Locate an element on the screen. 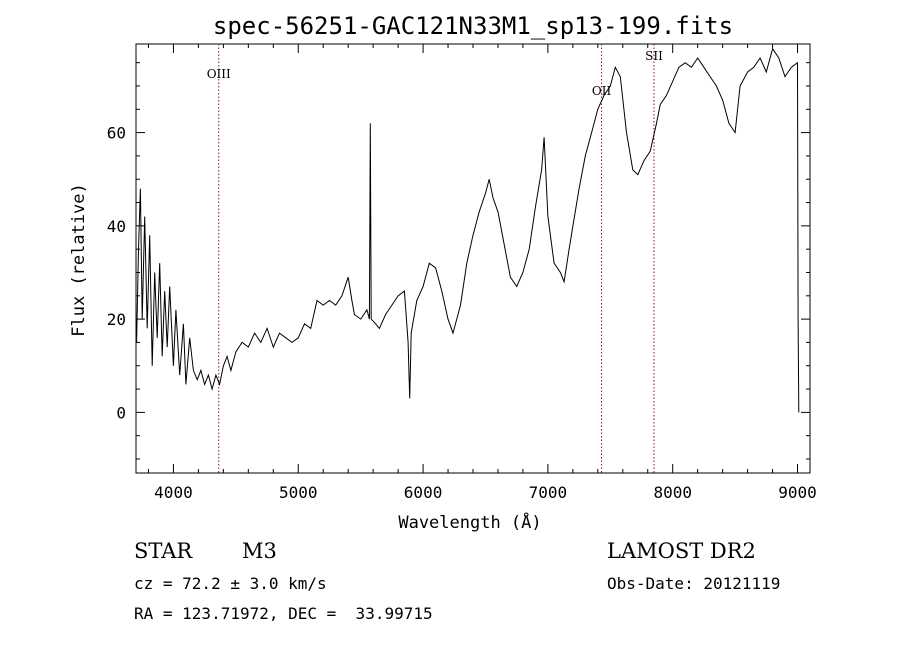 The width and height of the screenshot is (900, 649). coordinates-label: RA = 123.71972, DEC = 33.99715 is located at coordinates (283, 613).